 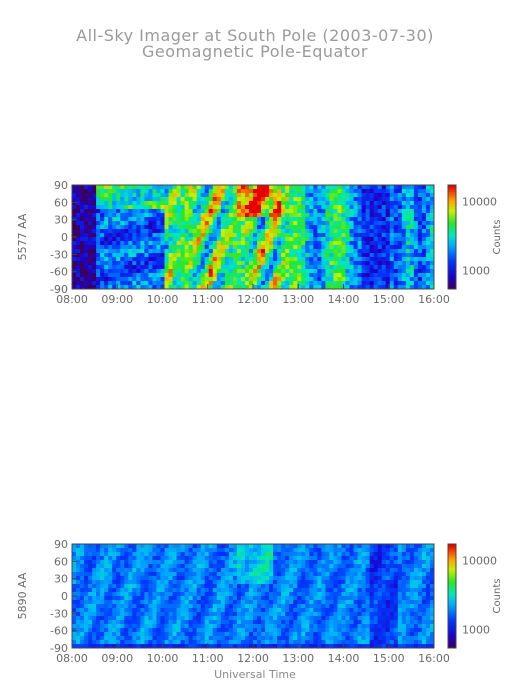 What do you see at coordinates (497, 237) in the screenshot?
I see `colorbar-label: Counts` at bounding box center [497, 237].